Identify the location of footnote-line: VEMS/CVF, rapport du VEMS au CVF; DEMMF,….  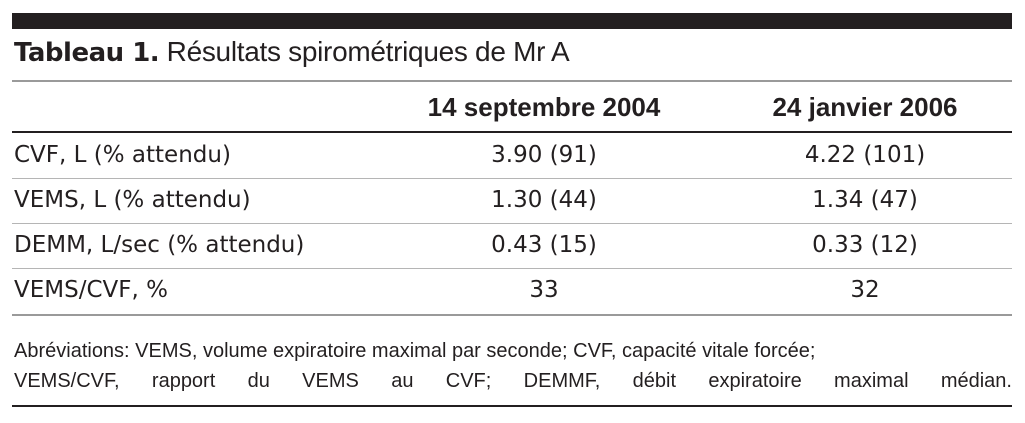
(513, 381).